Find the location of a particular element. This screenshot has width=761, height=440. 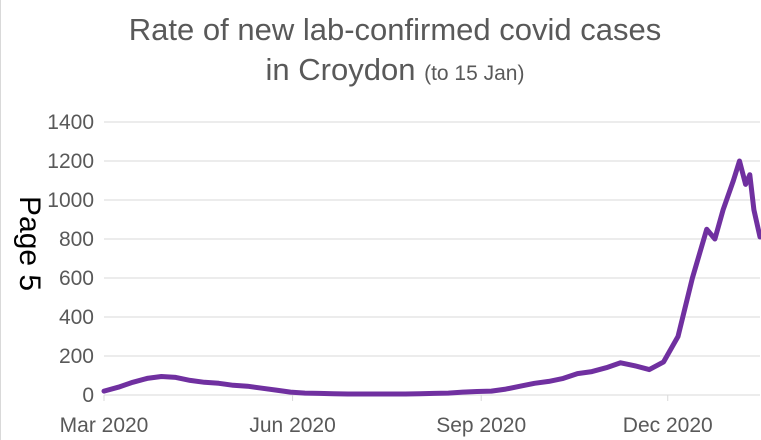

y-tick-label: 1000 is located at coordinates (70, 200).